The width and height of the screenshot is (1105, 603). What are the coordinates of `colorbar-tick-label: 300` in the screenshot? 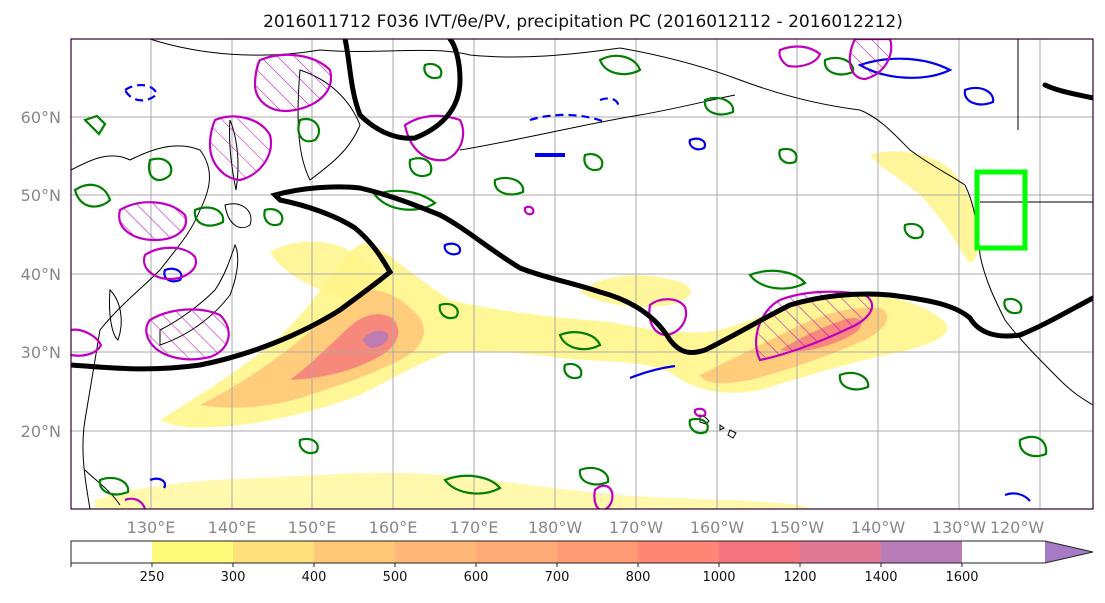 It's located at (233, 577).